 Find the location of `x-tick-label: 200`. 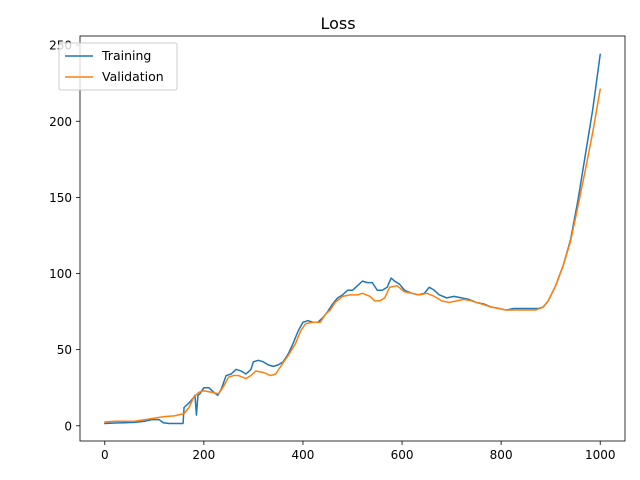

x-tick-label: 200 is located at coordinates (203, 455).